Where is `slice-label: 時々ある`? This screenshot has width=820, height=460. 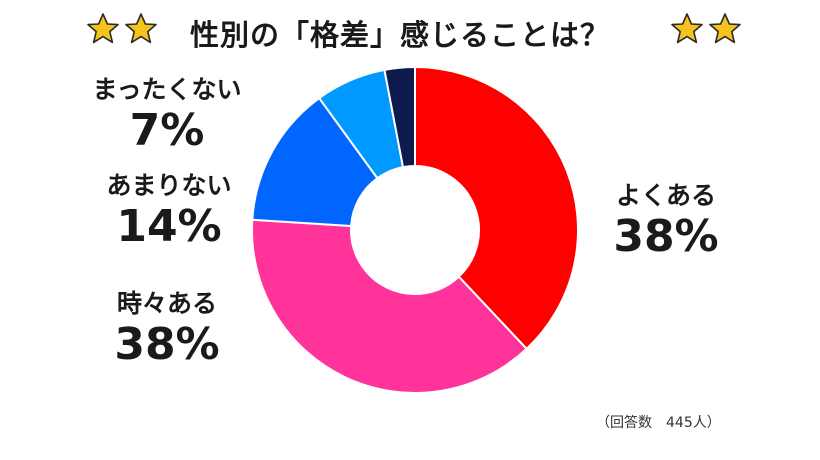
slice-label: 時々ある is located at coordinates (166, 303).